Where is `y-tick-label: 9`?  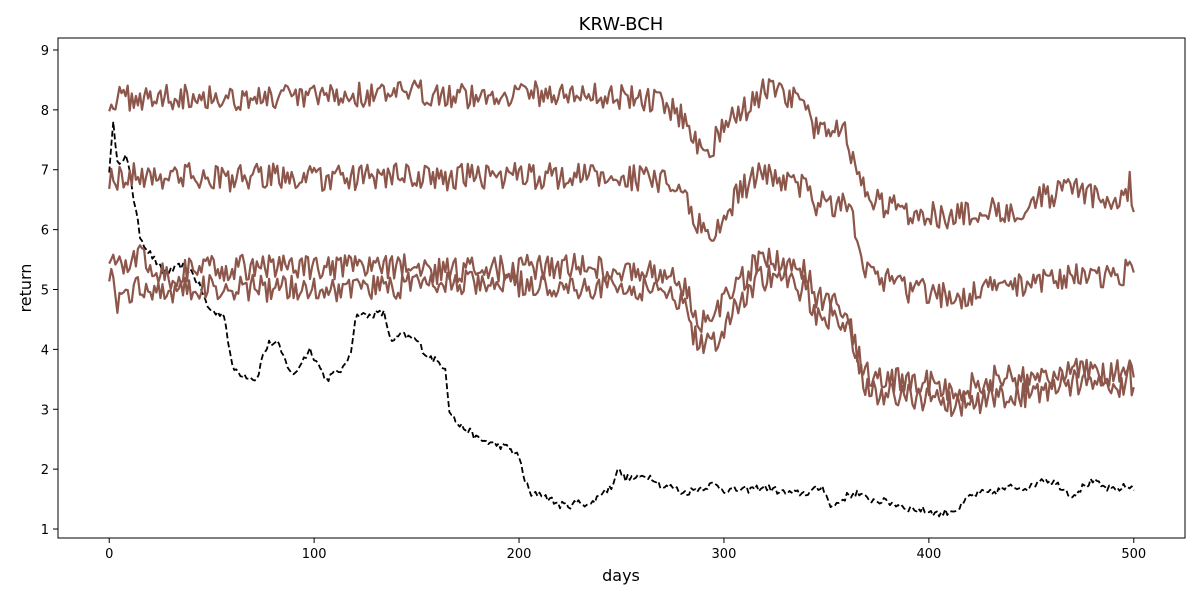
y-tick-label: 9 is located at coordinates (45, 51).